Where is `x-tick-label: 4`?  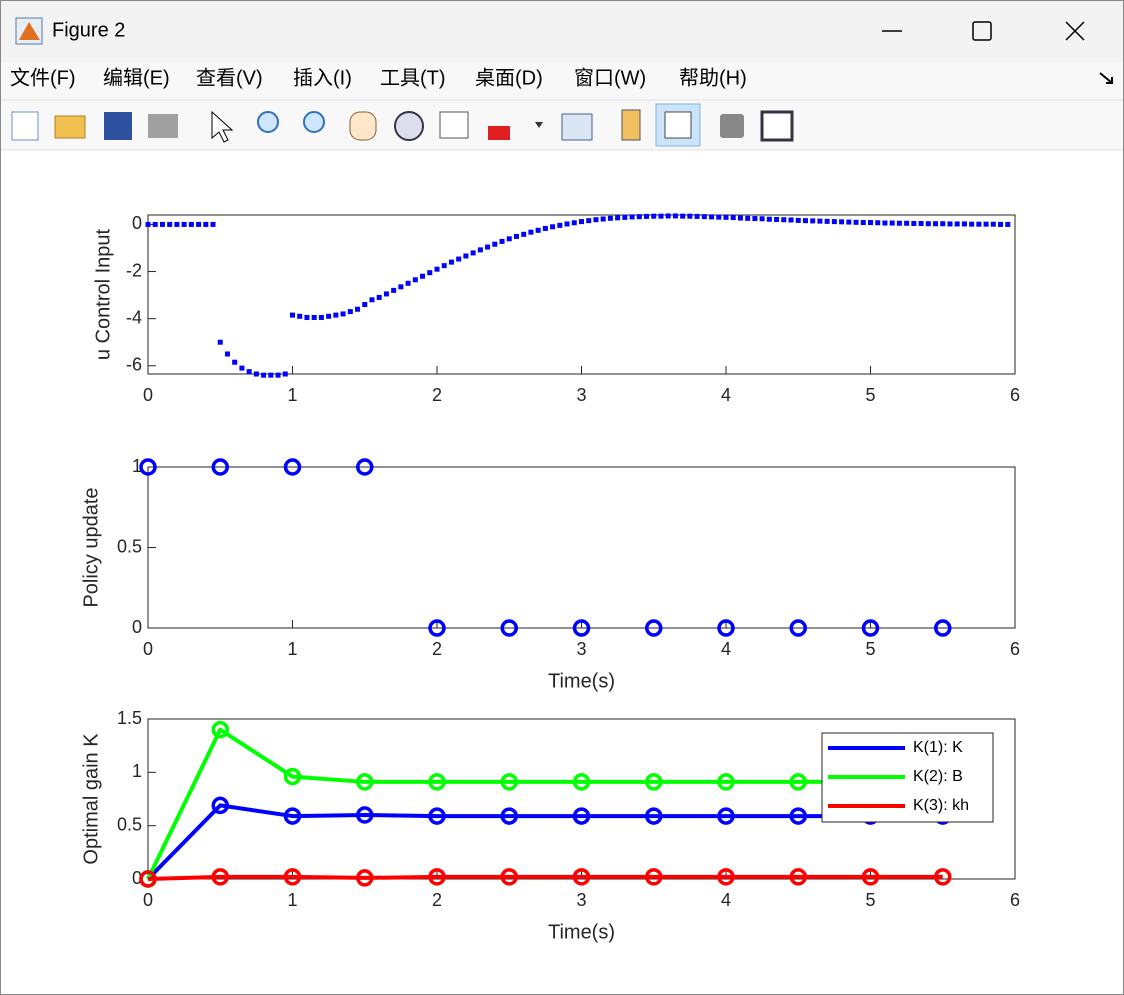
x-tick-label: 4 is located at coordinates (726, 395).